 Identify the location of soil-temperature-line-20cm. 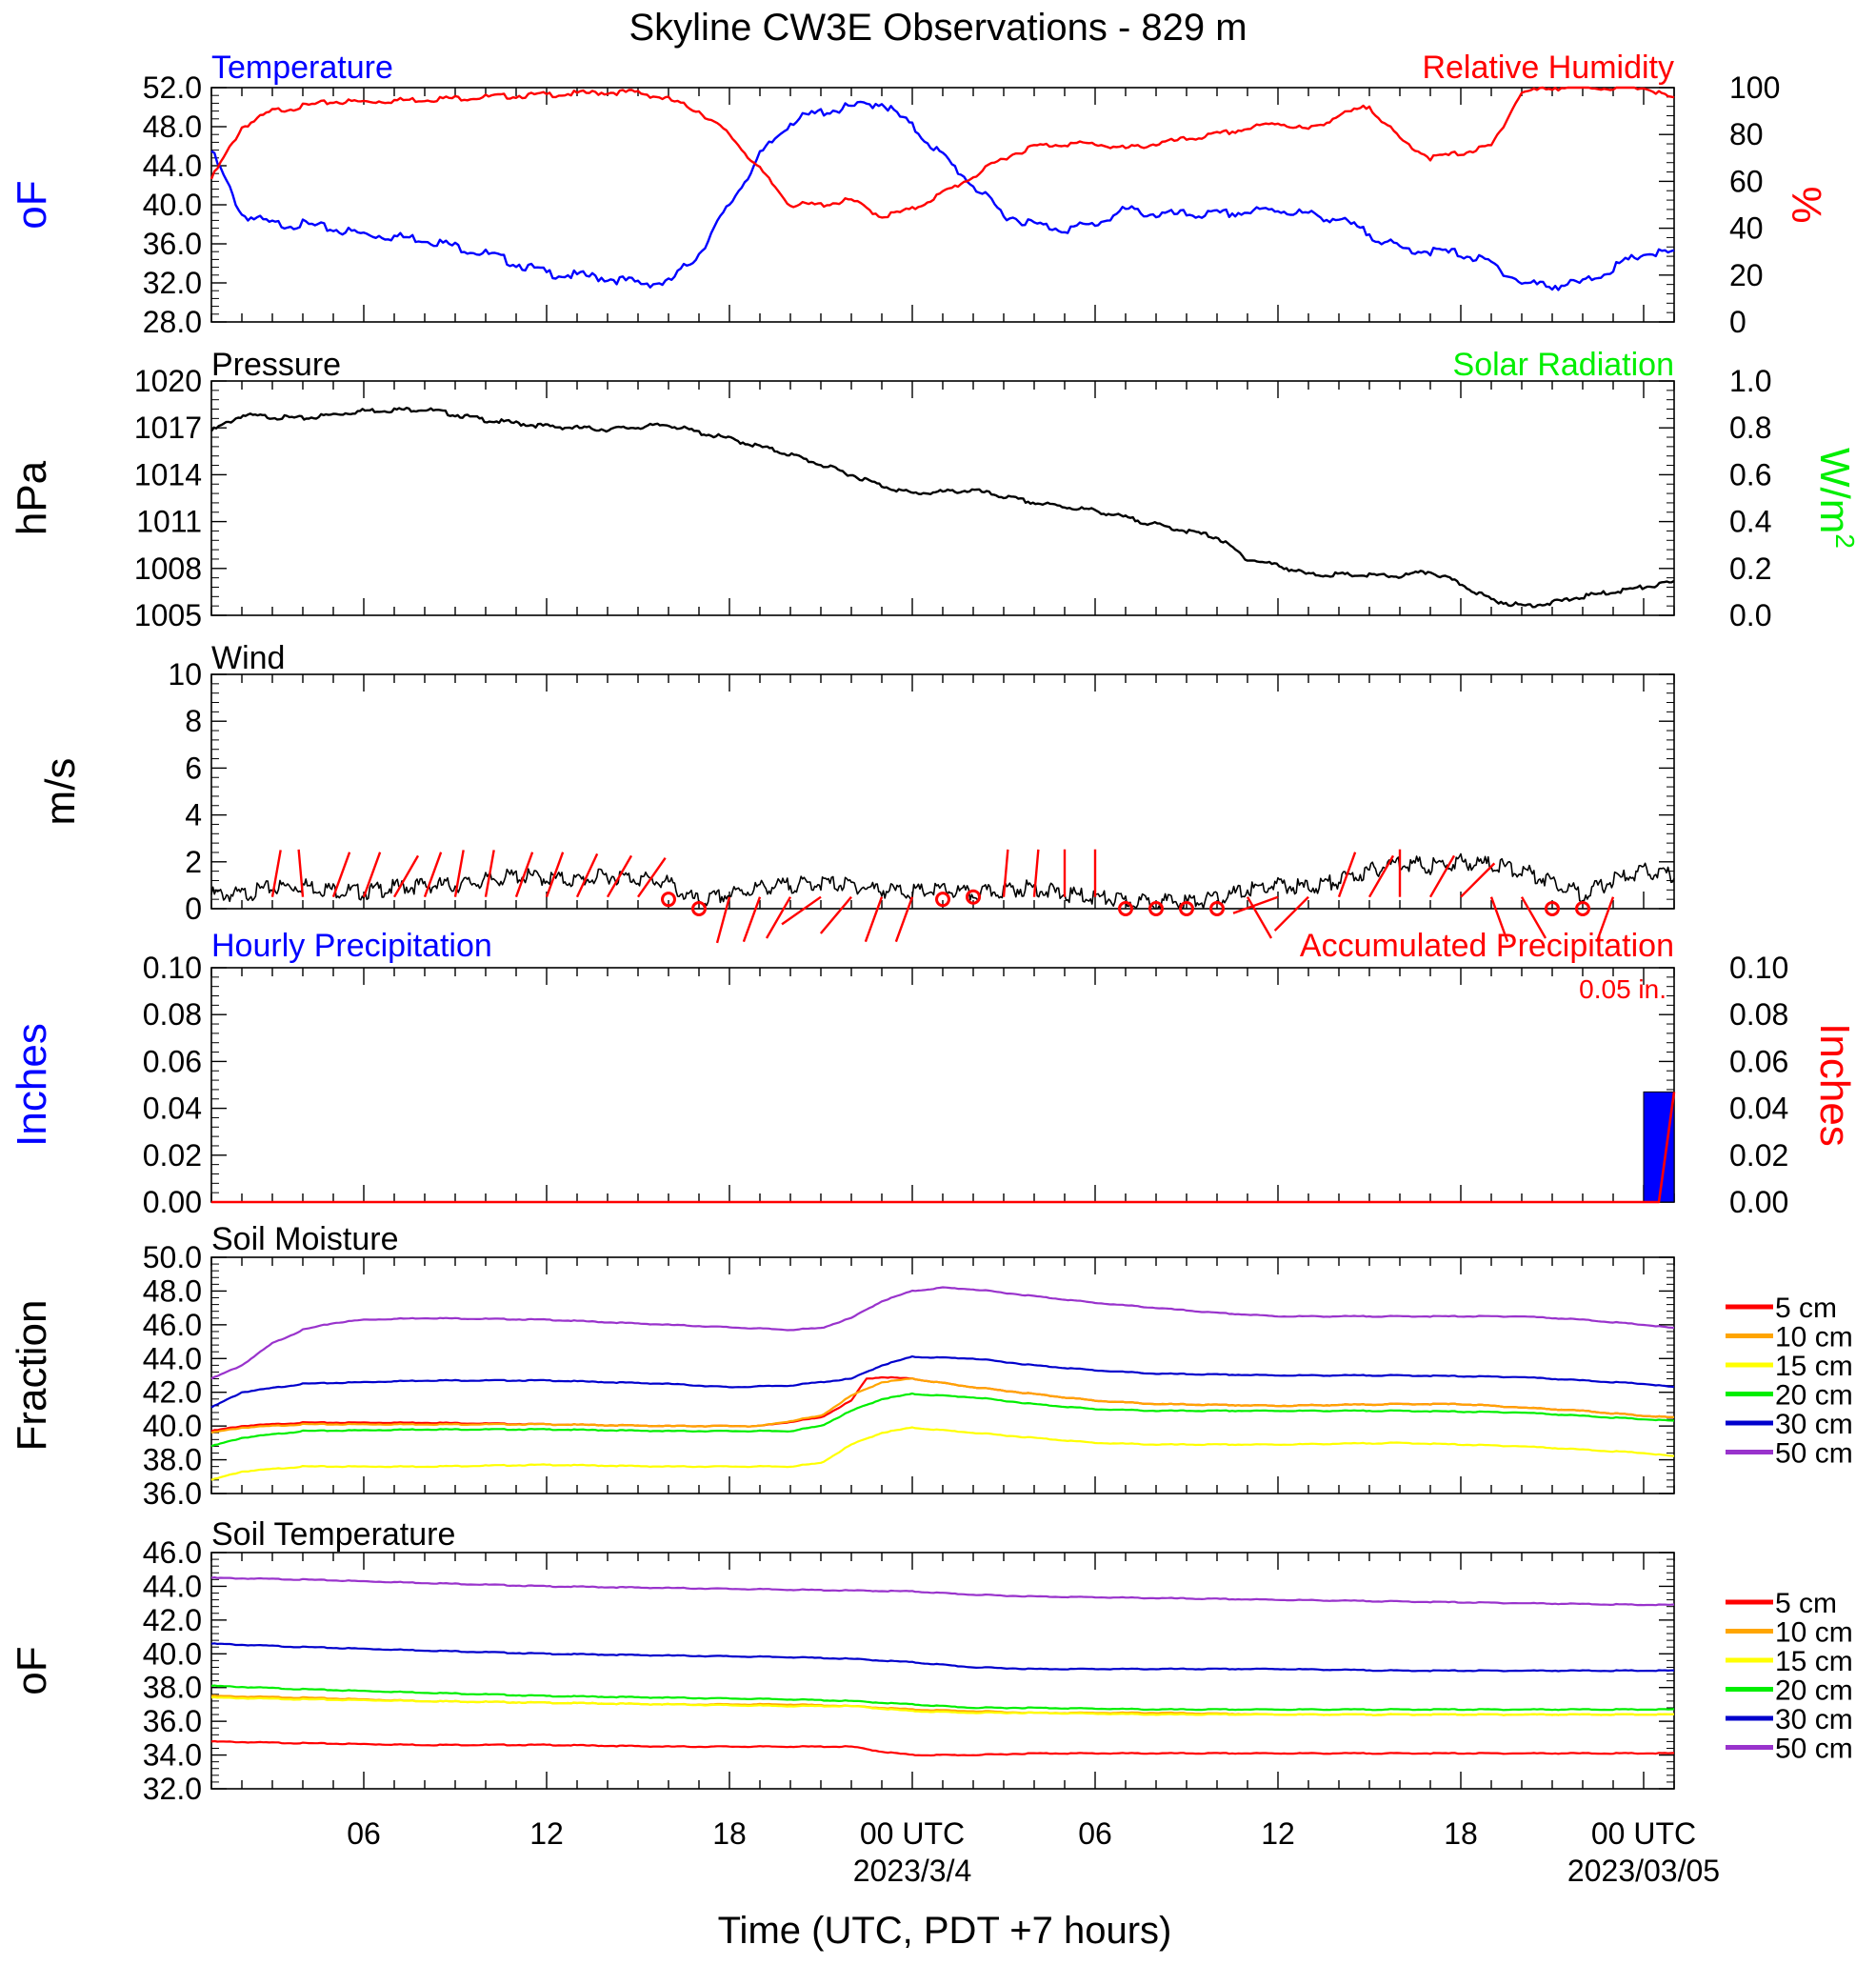
(943, 1698).